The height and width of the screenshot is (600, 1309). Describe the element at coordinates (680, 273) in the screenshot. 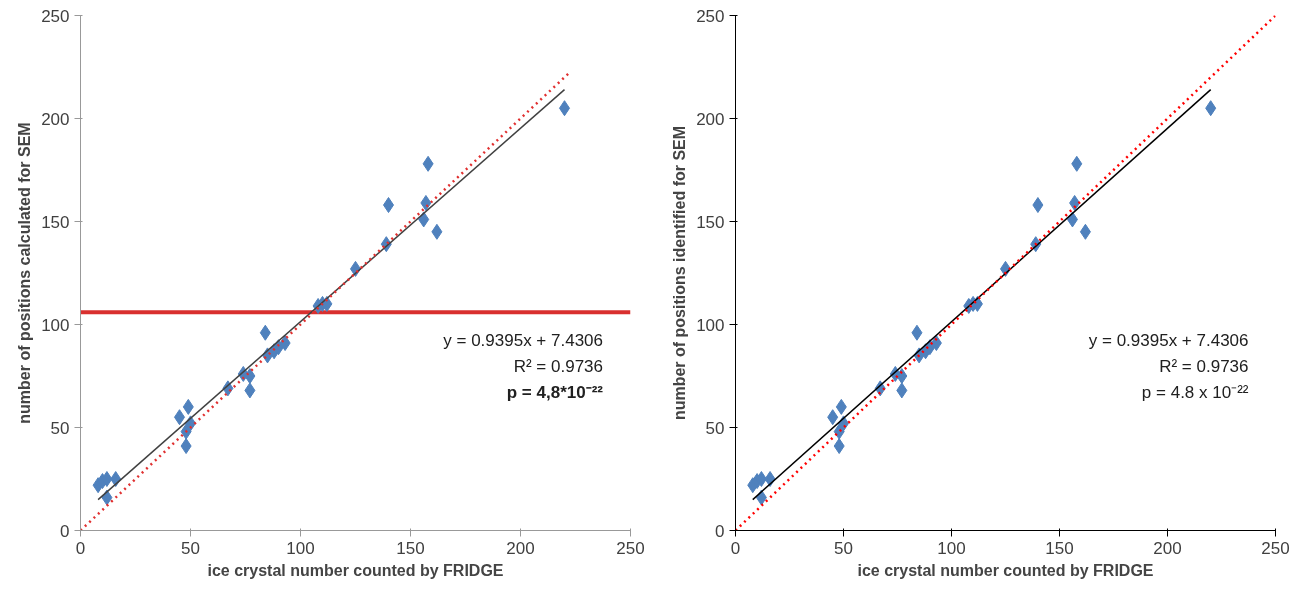

I see `y-axis-title: number of positions identified for SEM` at that location.